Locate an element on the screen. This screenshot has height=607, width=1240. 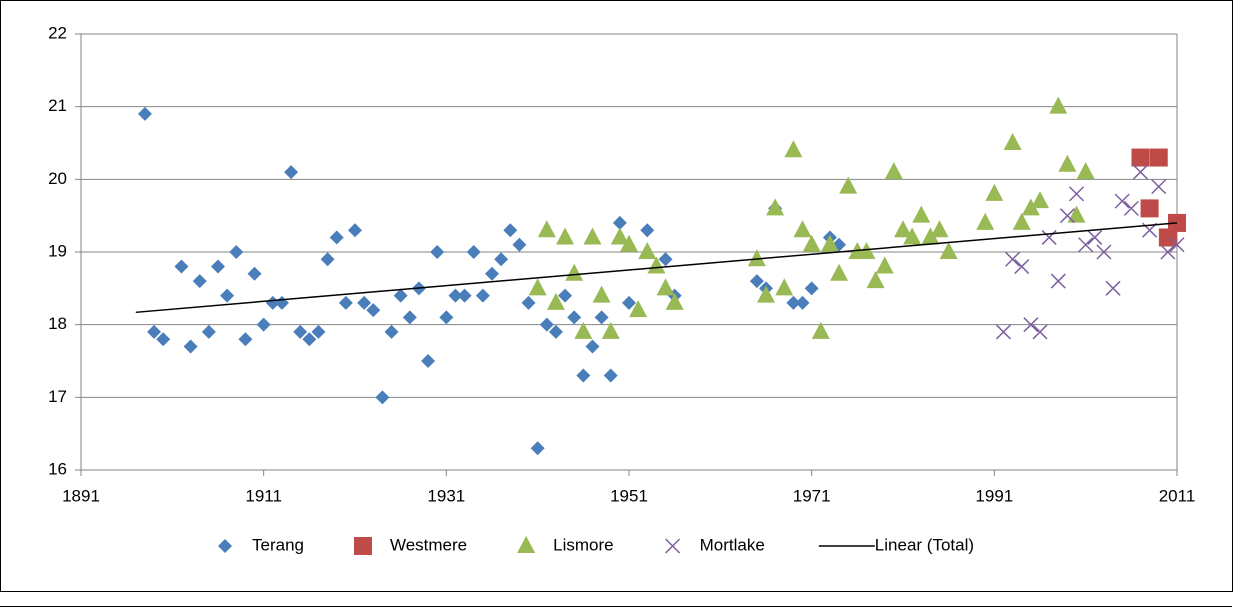
y-tick-label: 20 is located at coordinates (57, 178).